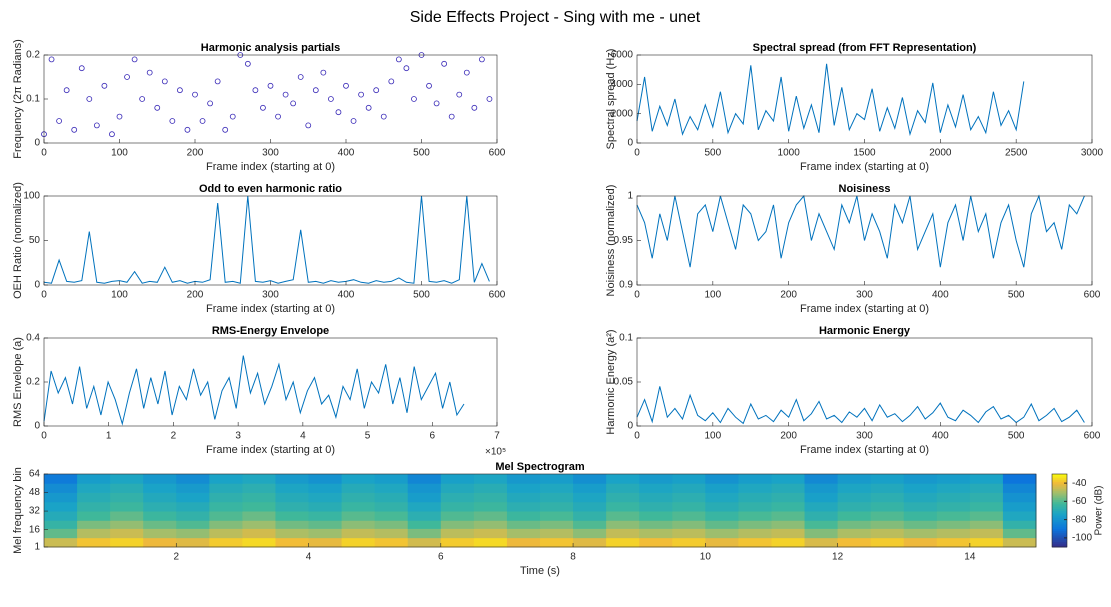  I want to click on colorbar-frame, so click(1059, 510).